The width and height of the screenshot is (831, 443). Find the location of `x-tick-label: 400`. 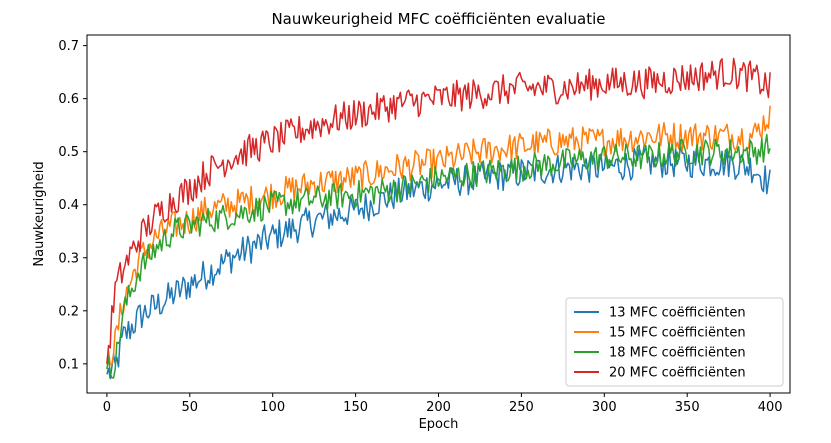

x-tick-label: 400 is located at coordinates (770, 407).